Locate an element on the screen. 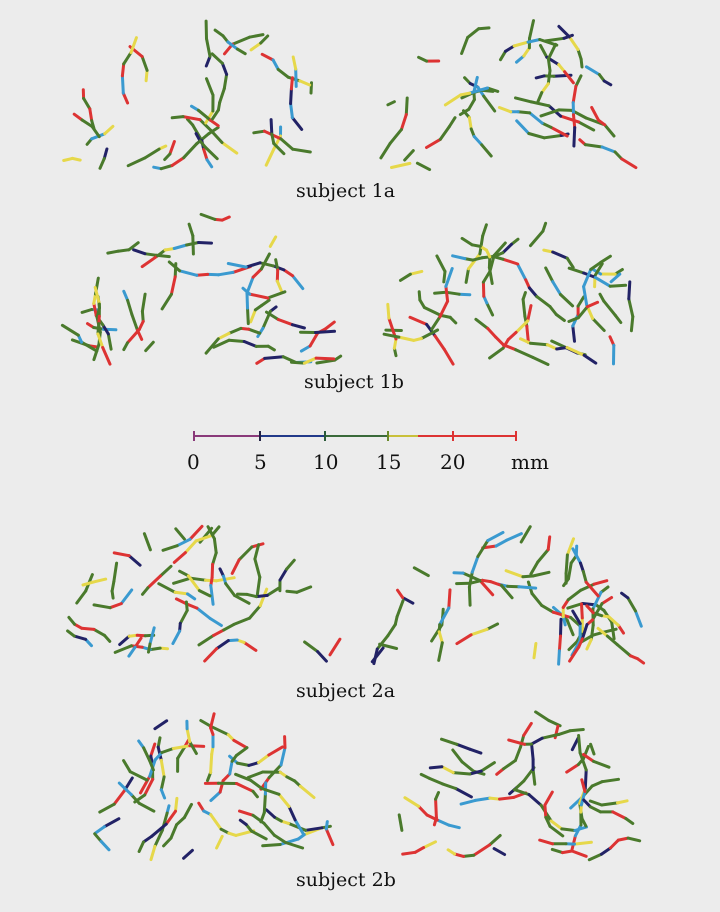  panel-label-subject-1a: subject 1a is located at coordinates (345, 191).